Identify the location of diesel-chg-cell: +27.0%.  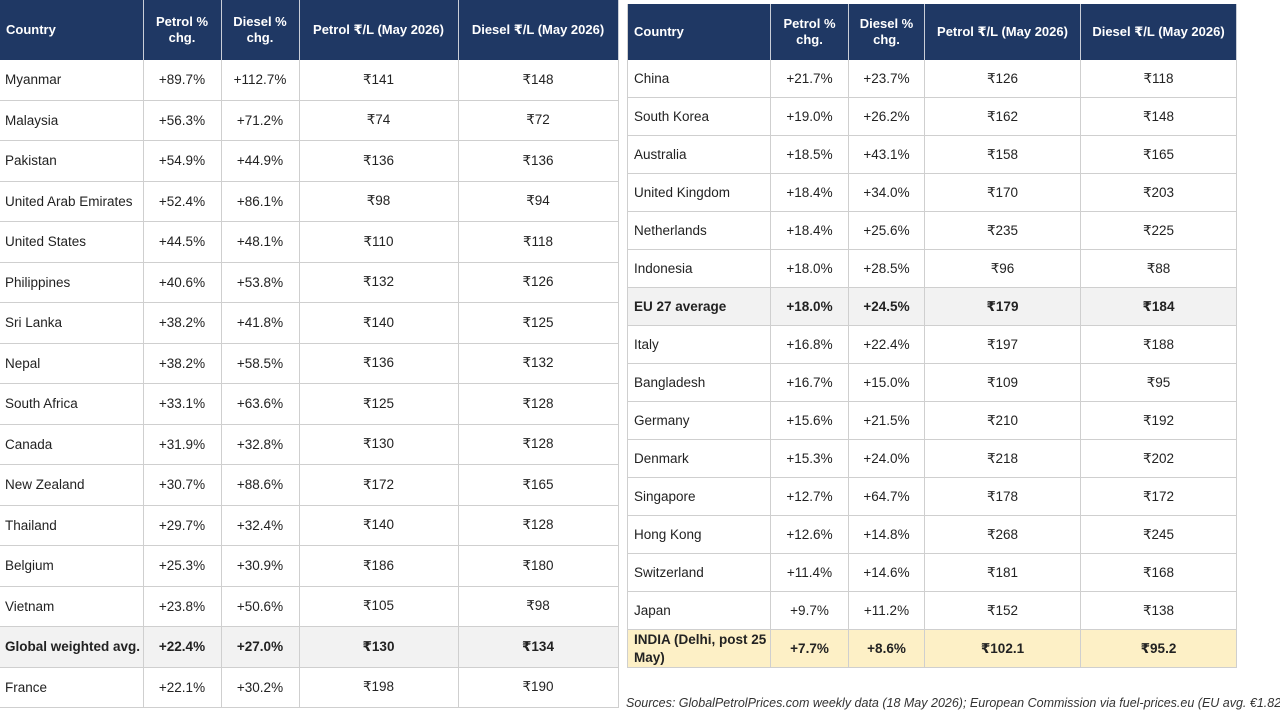
(260, 647).